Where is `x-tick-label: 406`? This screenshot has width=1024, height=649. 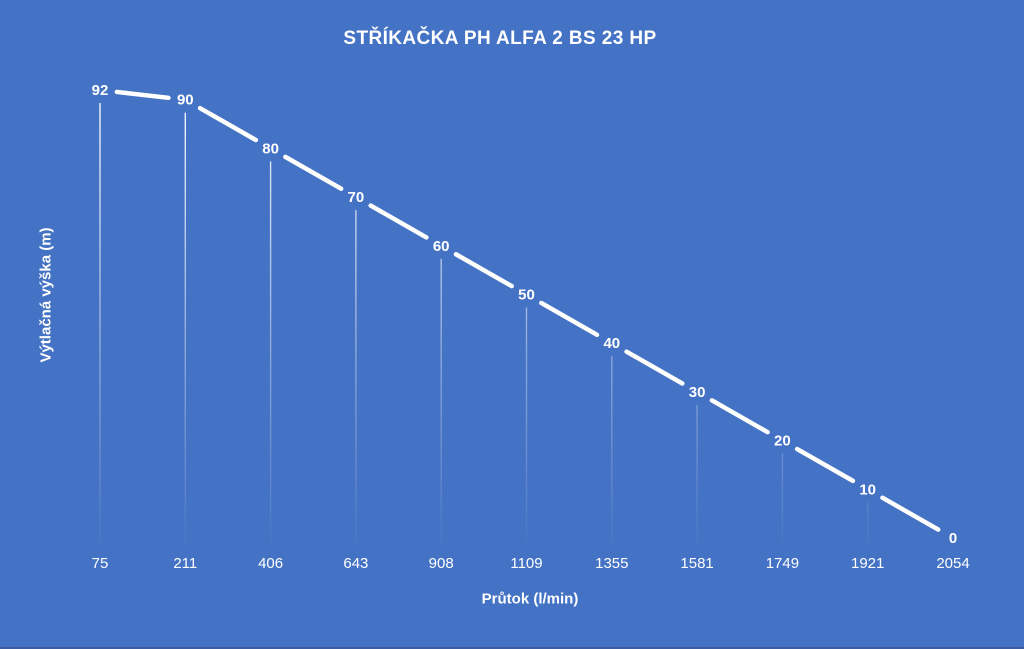 x-tick-label: 406 is located at coordinates (270, 563).